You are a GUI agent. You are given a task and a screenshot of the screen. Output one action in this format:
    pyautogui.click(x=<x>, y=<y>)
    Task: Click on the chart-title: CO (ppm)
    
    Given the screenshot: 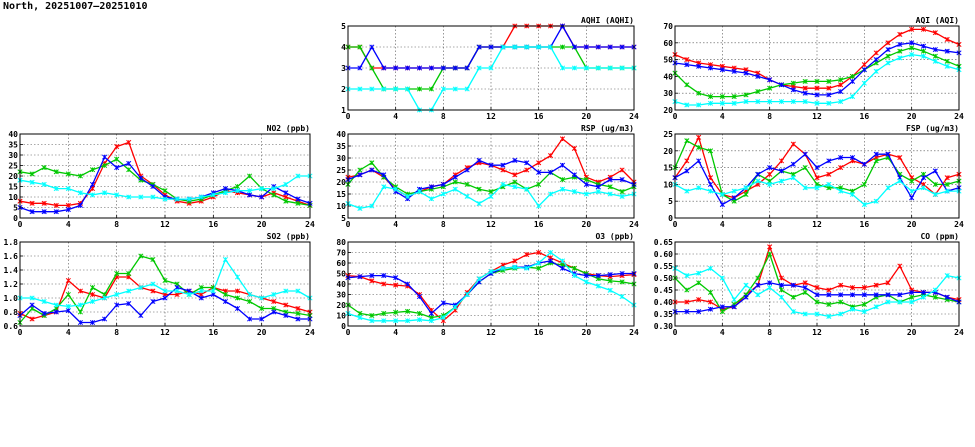 What is the action you would take?
    pyautogui.click(x=939, y=236)
    